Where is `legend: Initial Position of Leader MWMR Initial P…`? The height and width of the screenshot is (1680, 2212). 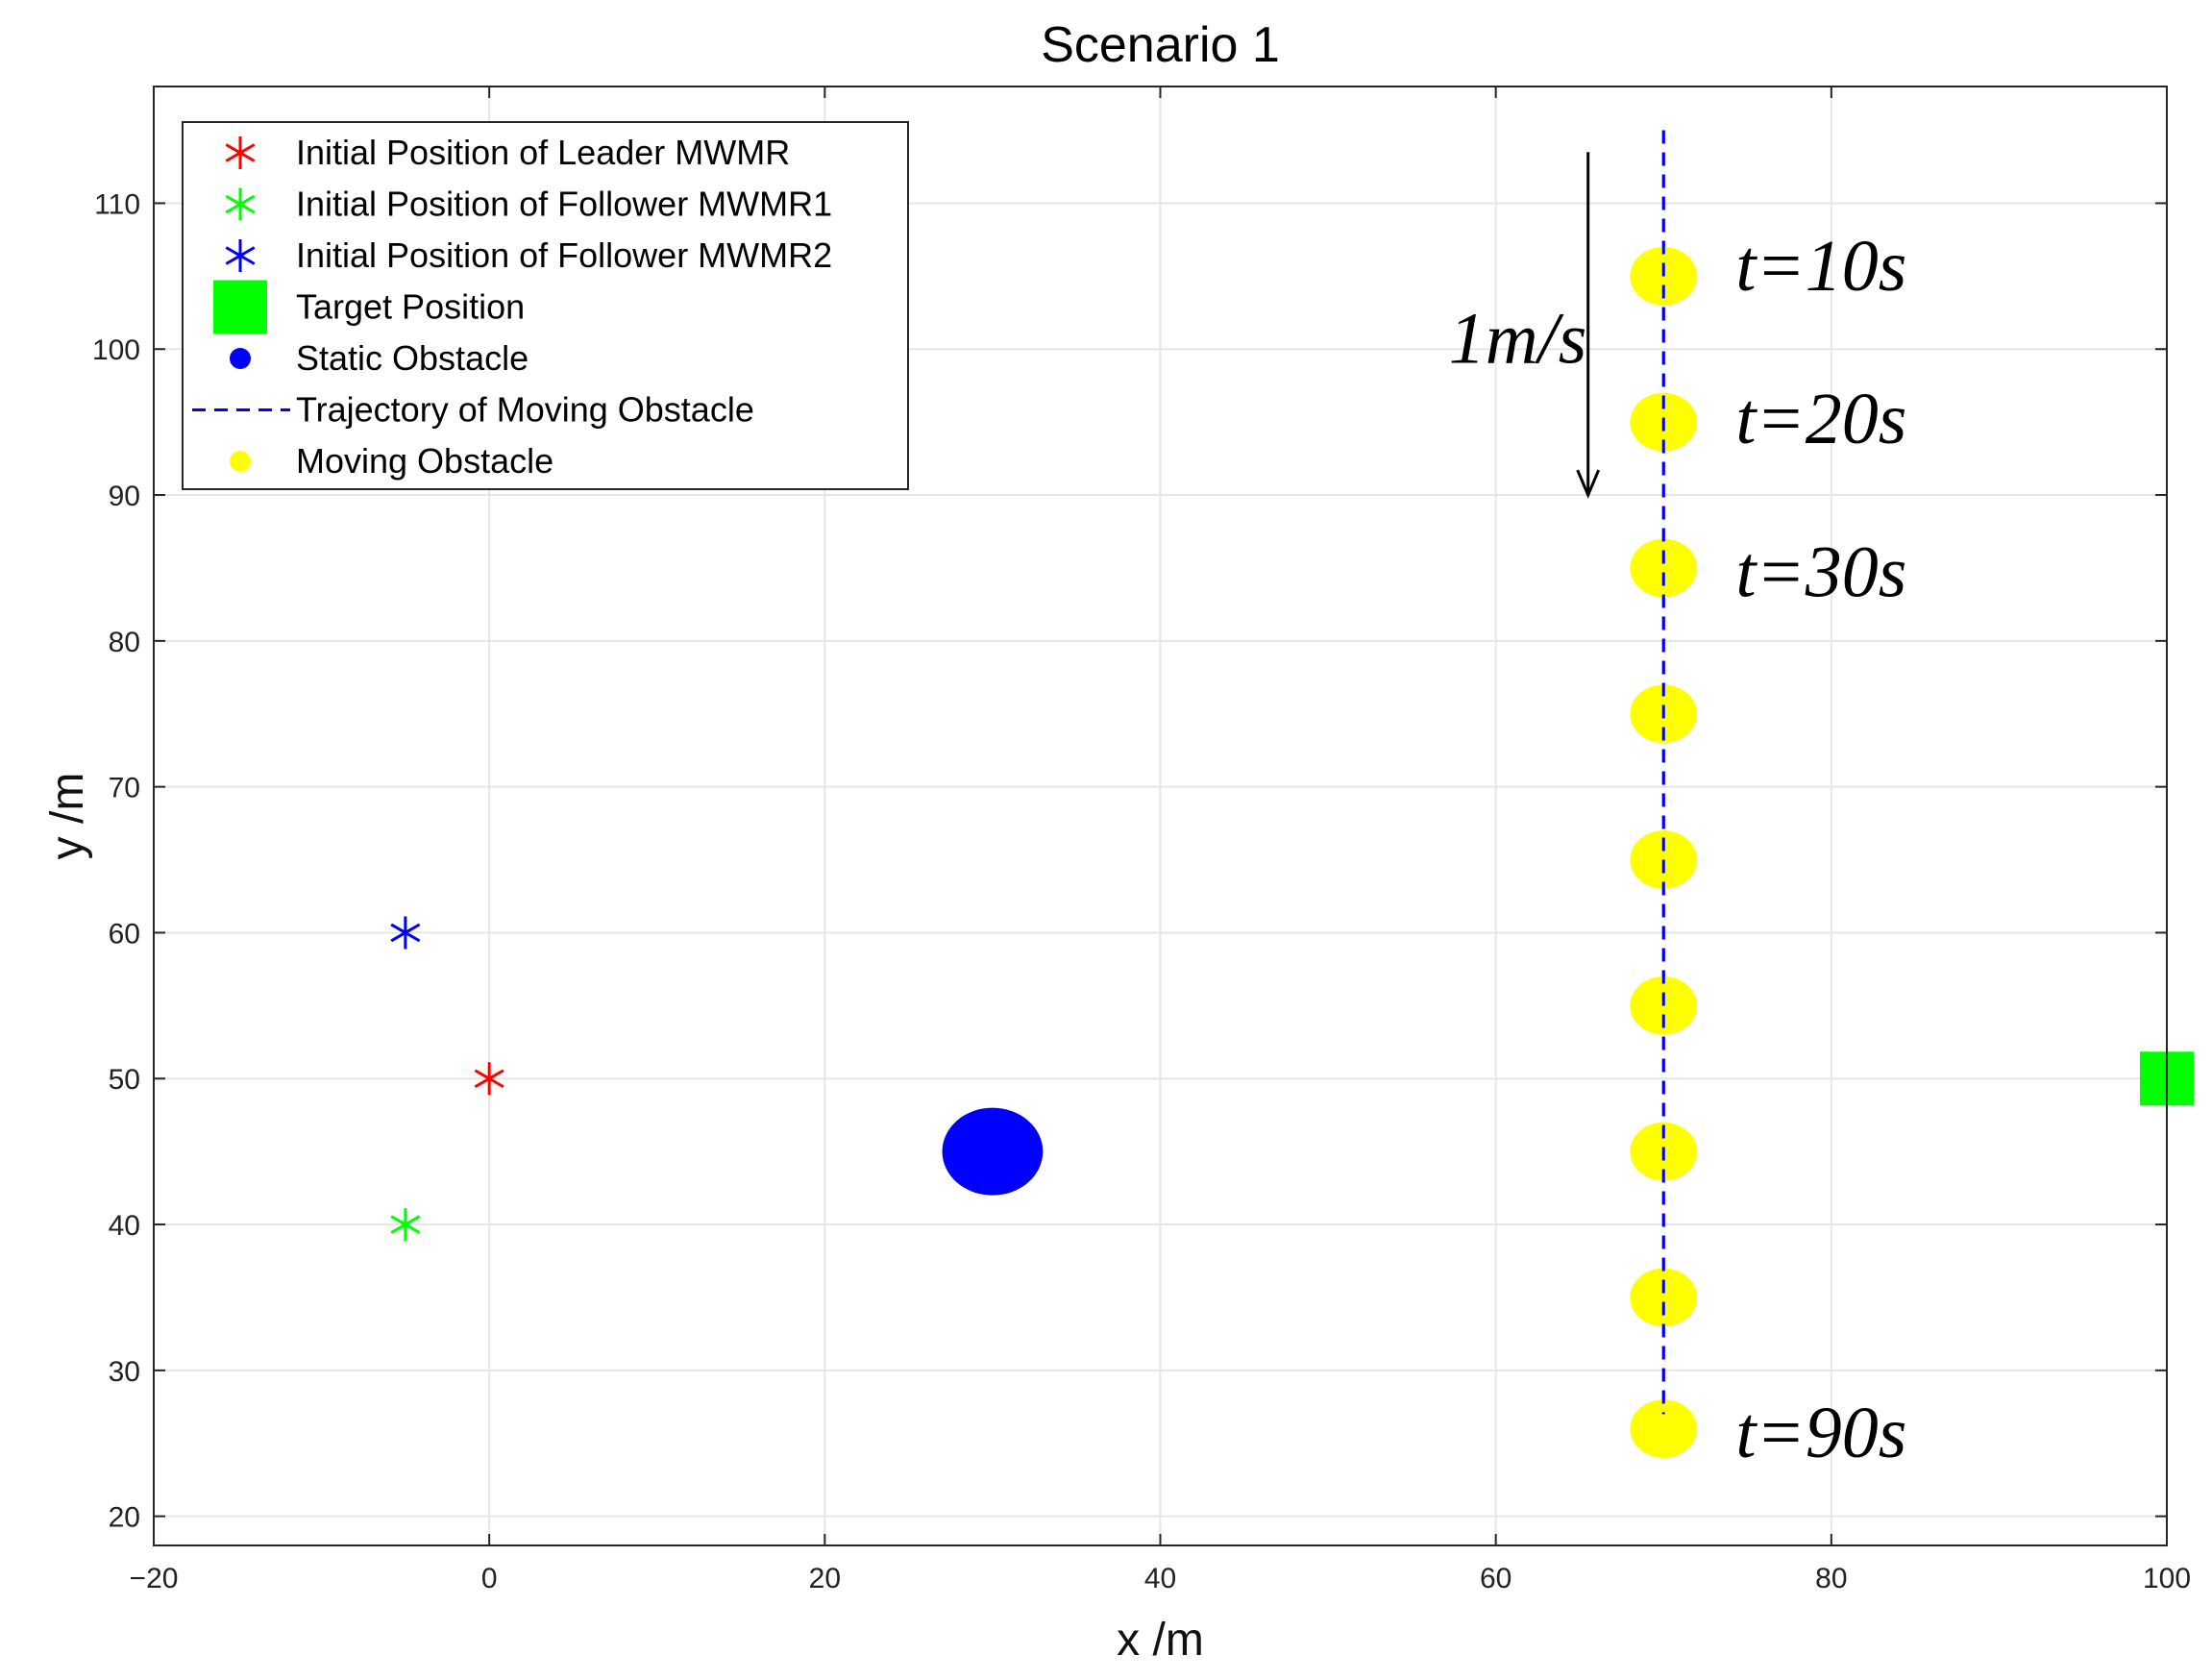 legend: Initial Position of Leader MWMR Initial P… is located at coordinates (545, 306).